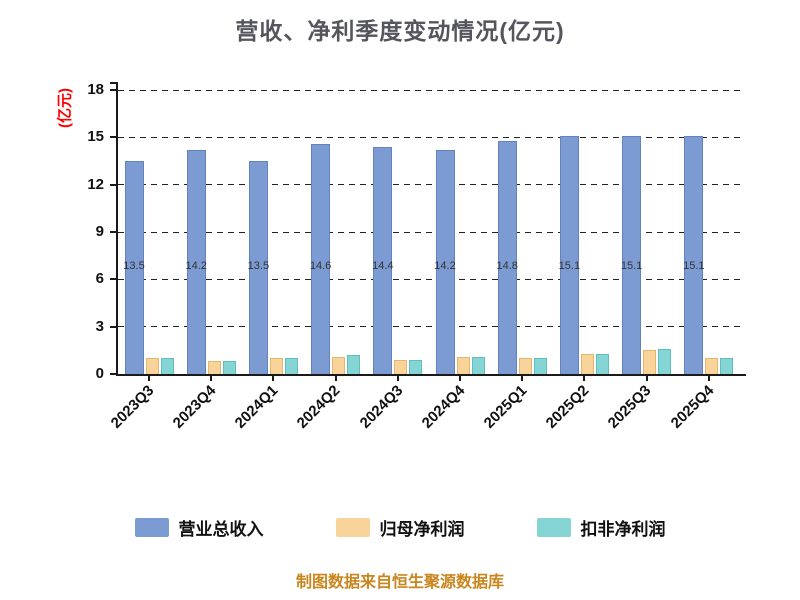  I want to click on legend-item: 归母净利润, so click(400, 527).